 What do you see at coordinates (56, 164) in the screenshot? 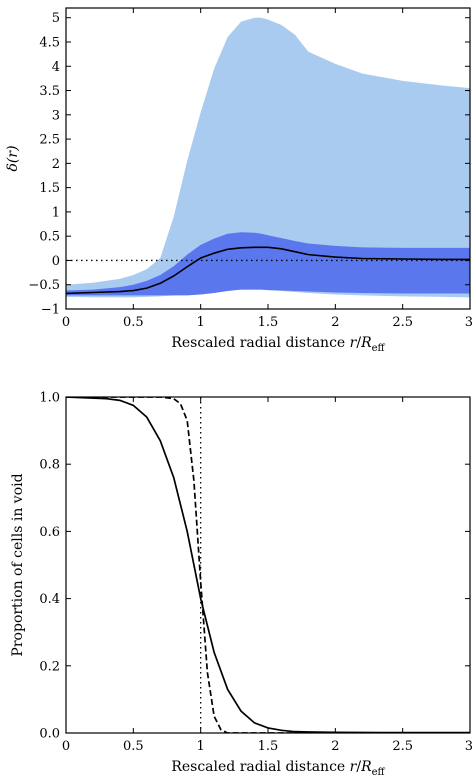
I see `y-tick-label: 2` at bounding box center [56, 164].